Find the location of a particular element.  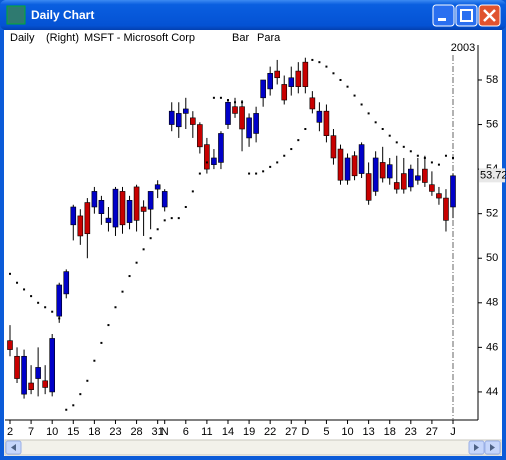

maximize-button is located at coordinates (466, 15).